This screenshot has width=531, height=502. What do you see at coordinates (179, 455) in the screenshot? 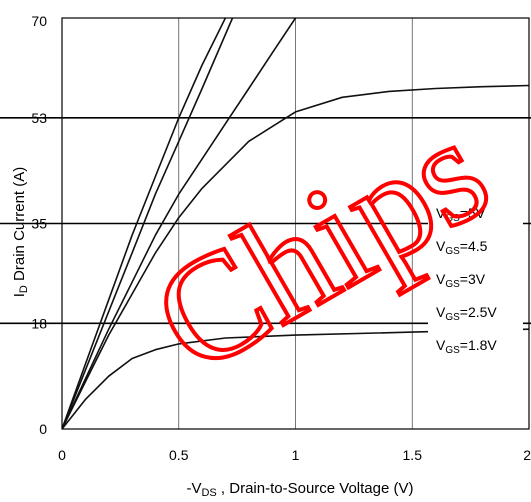
I see `x-tick-label: 0.5` at bounding box center [179, 455].